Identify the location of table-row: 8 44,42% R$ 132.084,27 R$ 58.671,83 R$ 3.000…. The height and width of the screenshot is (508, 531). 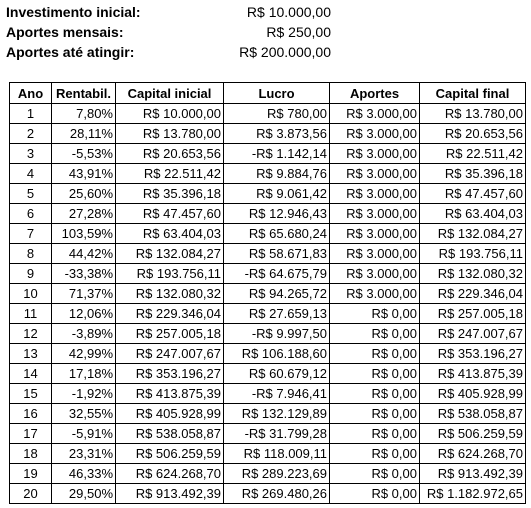
(267, 253).